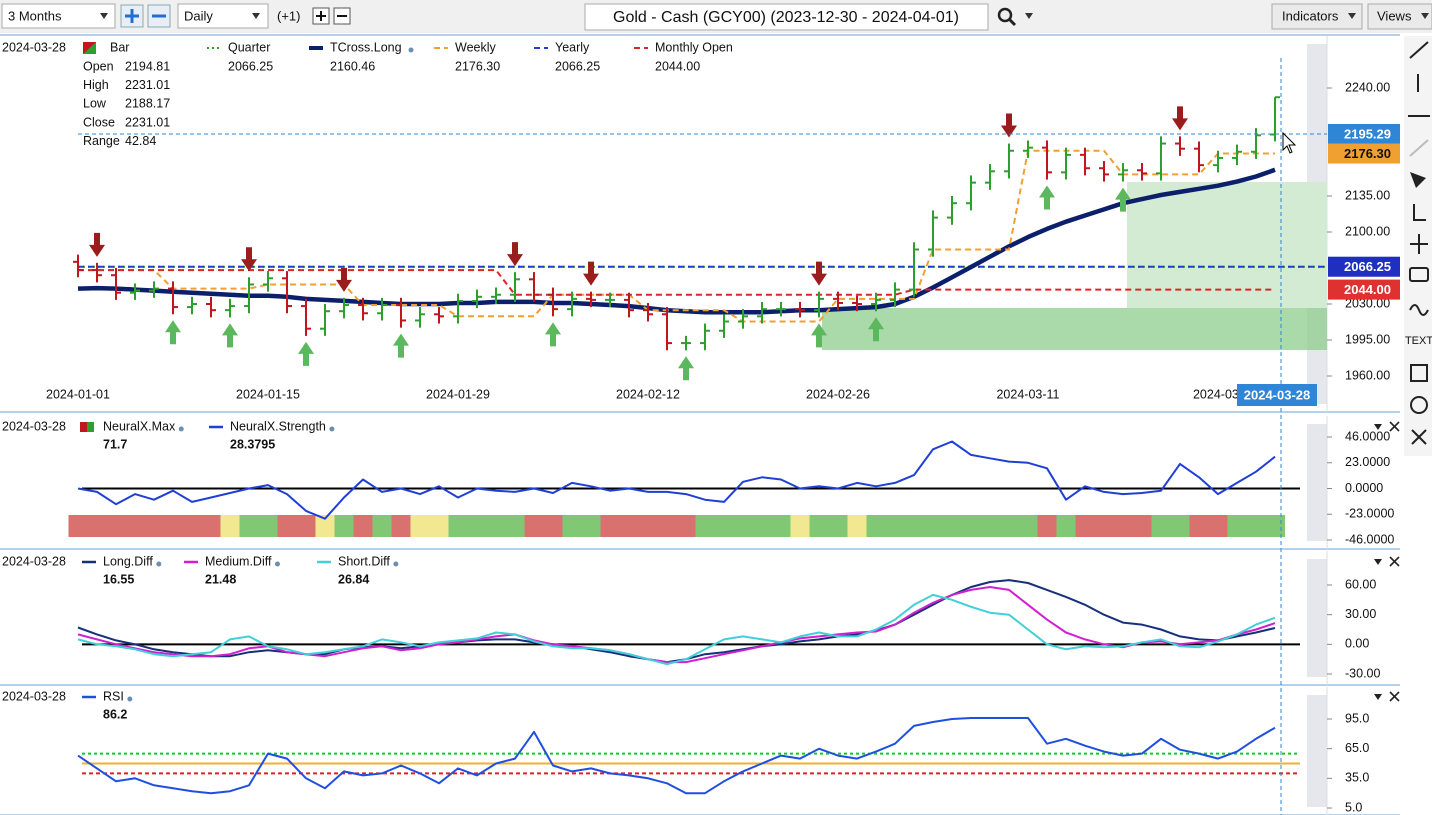 The width and height of the screenshot is (1432, 815). I want to click on tool-rectangle, so click(1419, 373).